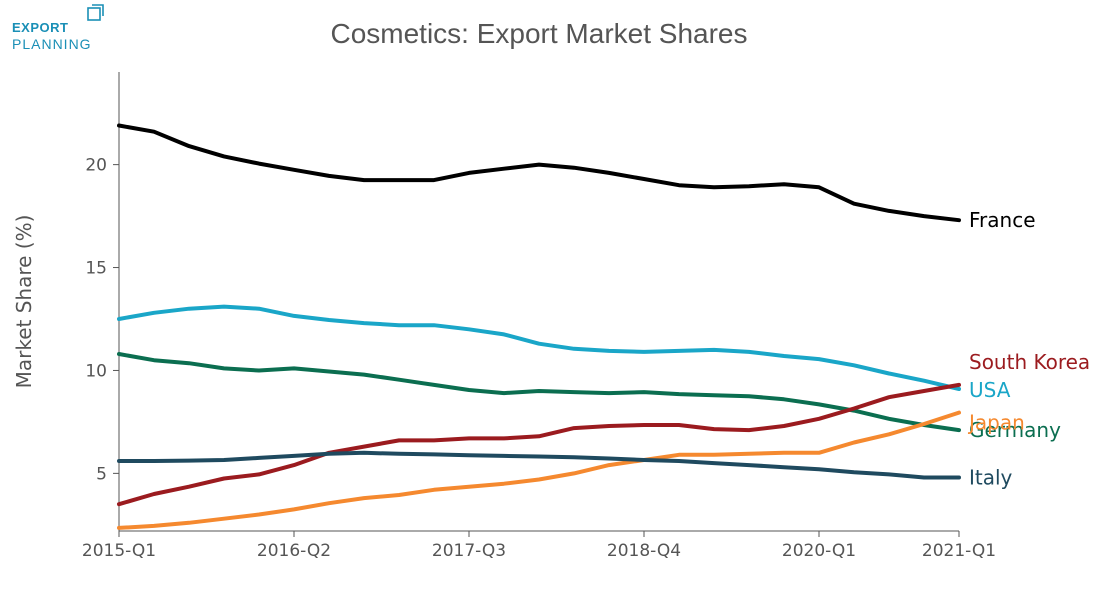 The image size is (1100, 605). What do you see at coordinates (1028, 348) in the screenshot?
I see `series-labels-group: France USA Germany South Korea Japan Italy` at bounding box center [1028, 348].